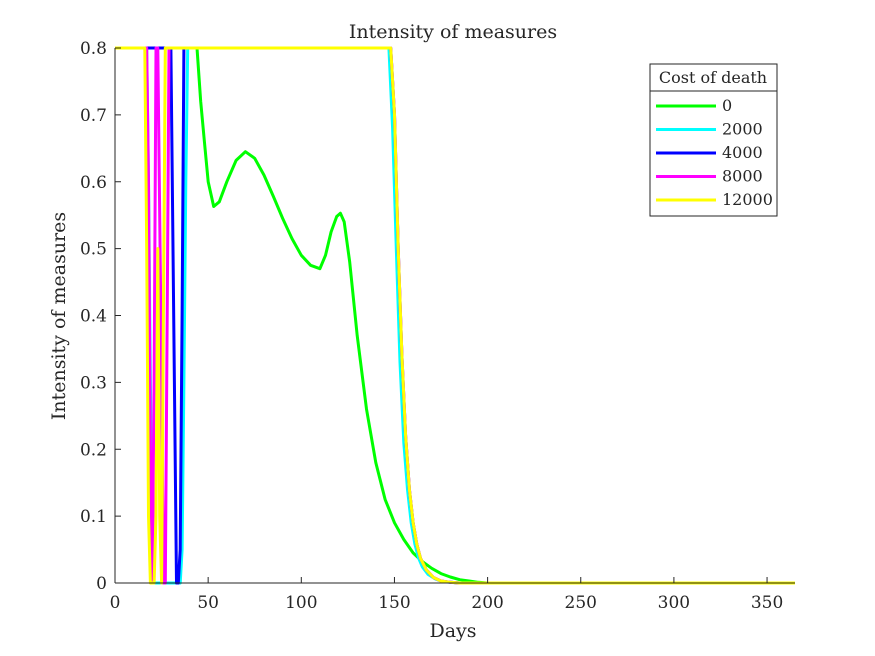  What do you see at coordinates (208, 603) in the screenshot?
I see `x-tick-label: 50` at bounding box center [208, 603].